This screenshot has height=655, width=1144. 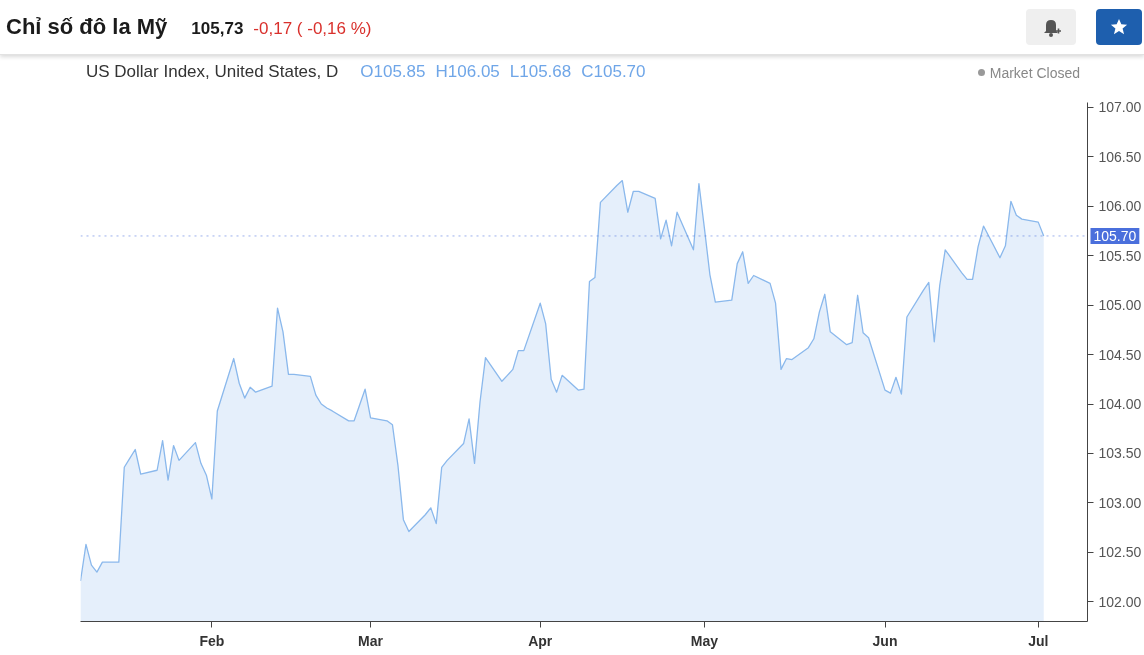 What do you see at coordinates (1115, 235) in the screenshot?
I see `ref-line-label: 105.70` at bounding box center [1115, 235].